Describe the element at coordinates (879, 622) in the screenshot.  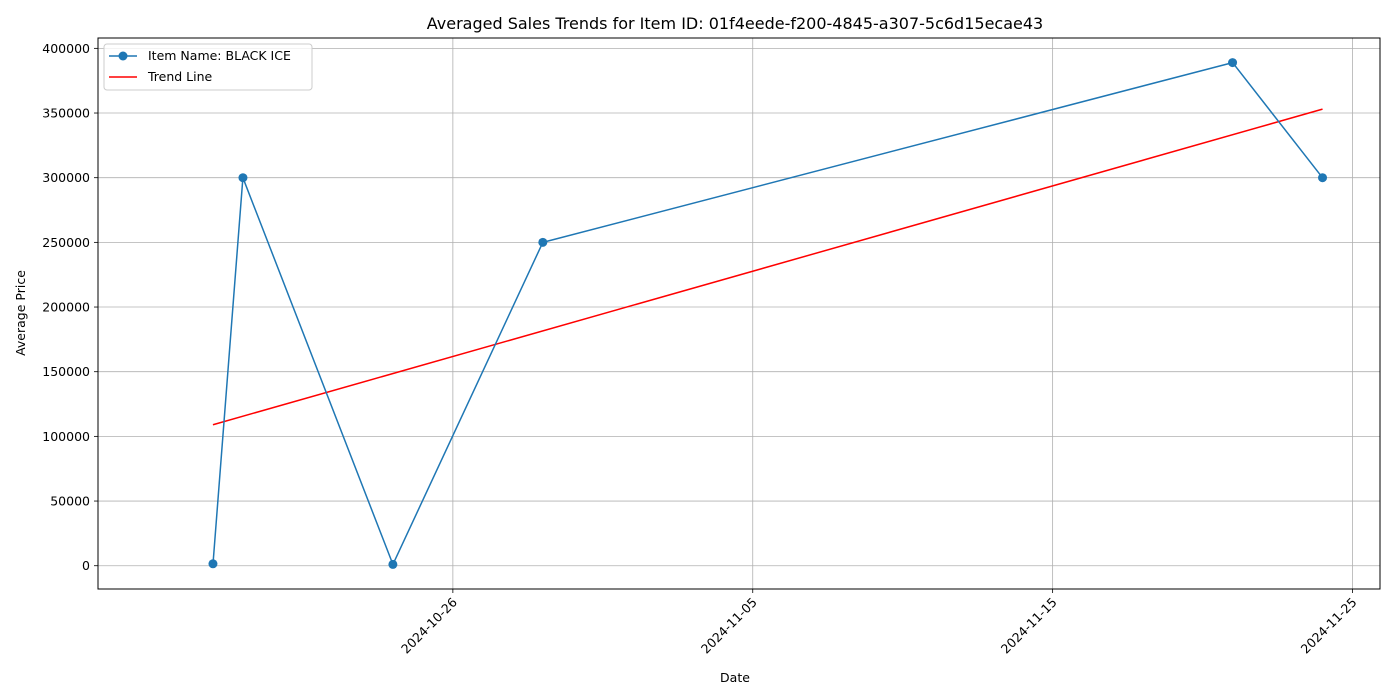
I see `x-axis-ticks: 2024-10-26 2024-11-05 2024-11-15 2024-11-25` at that location.